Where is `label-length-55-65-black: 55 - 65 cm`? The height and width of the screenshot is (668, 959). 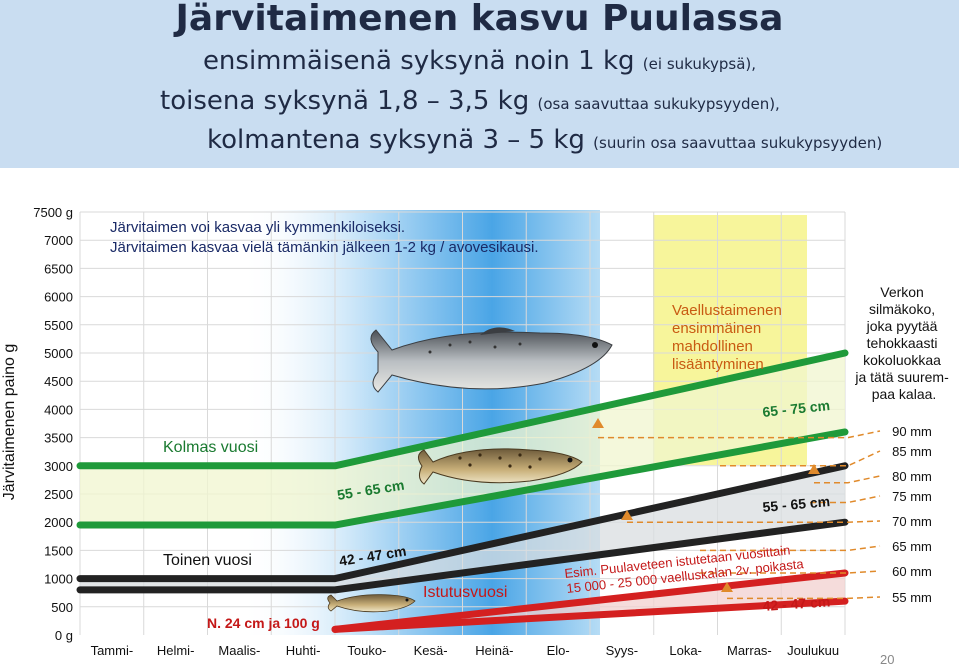
label-length-55-65-black: 55 - 65 cm is located at coordinates (796, 504).